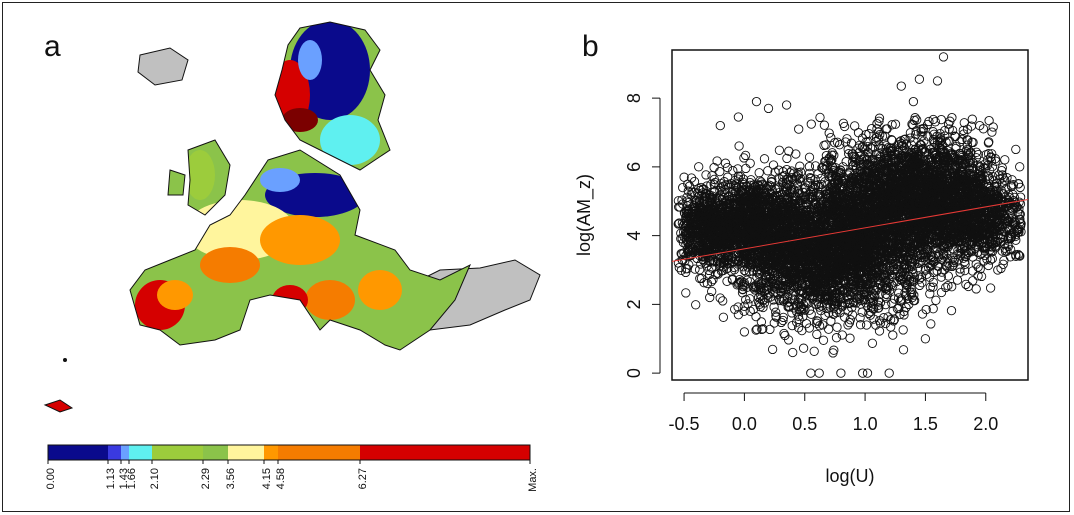 Image resolution: width=1074 pixels, height=515 pixels. Describe the element at coordinates (363, 478) in the screenshot. I see `legend-break-label: 6.27` at that location.